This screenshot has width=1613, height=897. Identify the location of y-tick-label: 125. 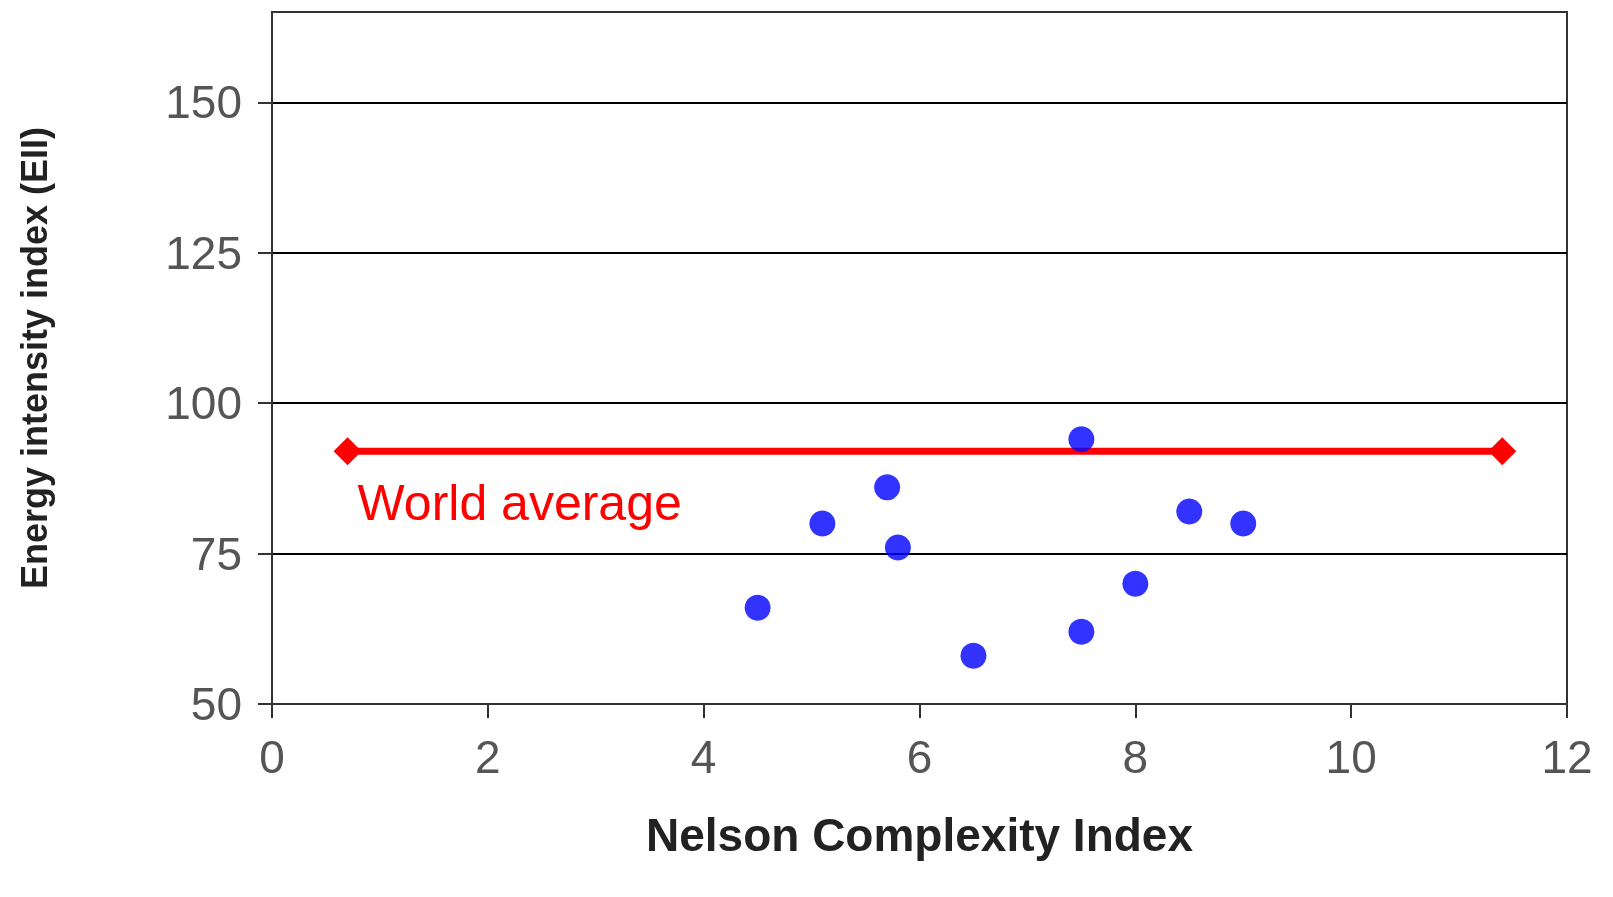
(203, 252).